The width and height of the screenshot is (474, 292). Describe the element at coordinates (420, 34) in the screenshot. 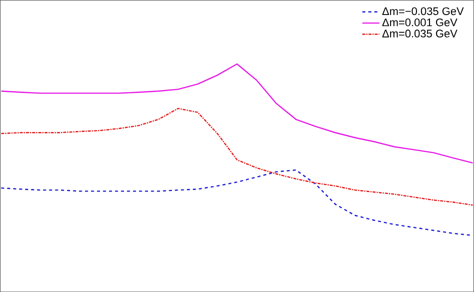

I see `legend-label: Δm=0.035 GeV` at that location.